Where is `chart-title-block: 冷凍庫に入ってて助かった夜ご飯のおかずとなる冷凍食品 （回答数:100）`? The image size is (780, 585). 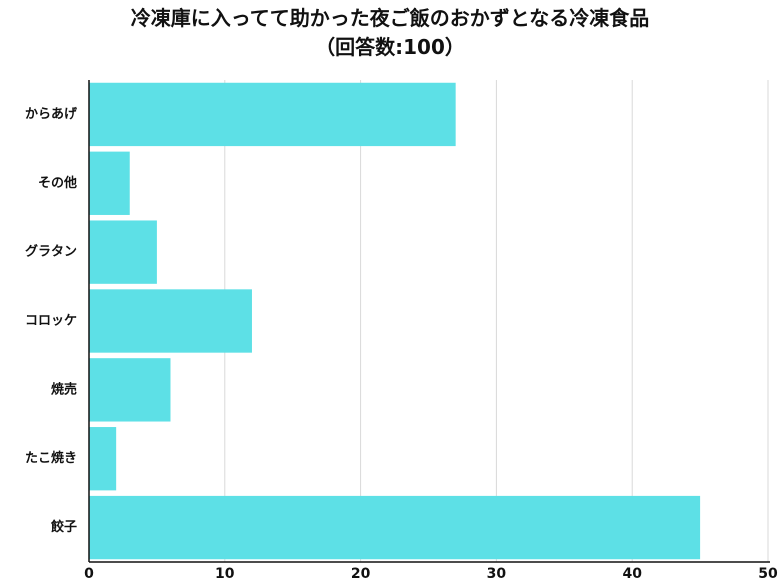
chart-title-block: 冷凍庫に入ってて助かった夜ご飯のおかずとなる冷凍食品 （回答数:100） is located at coordinates (390, 33).